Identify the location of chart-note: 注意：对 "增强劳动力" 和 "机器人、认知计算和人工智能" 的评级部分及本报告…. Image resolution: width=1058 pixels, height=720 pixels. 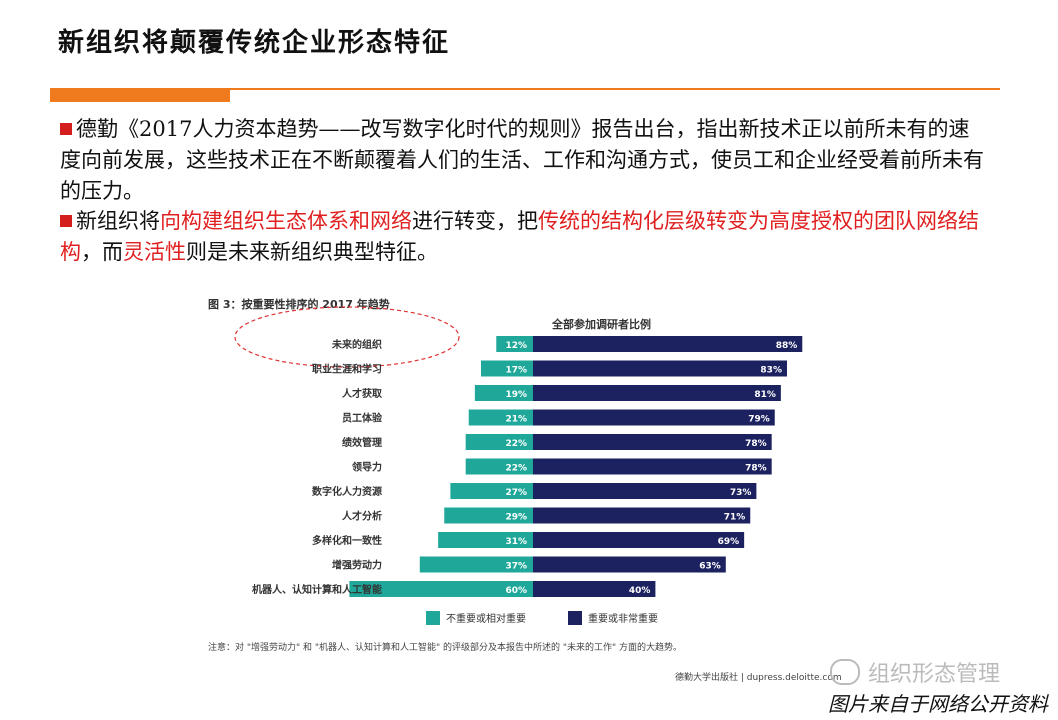
(445, 648).